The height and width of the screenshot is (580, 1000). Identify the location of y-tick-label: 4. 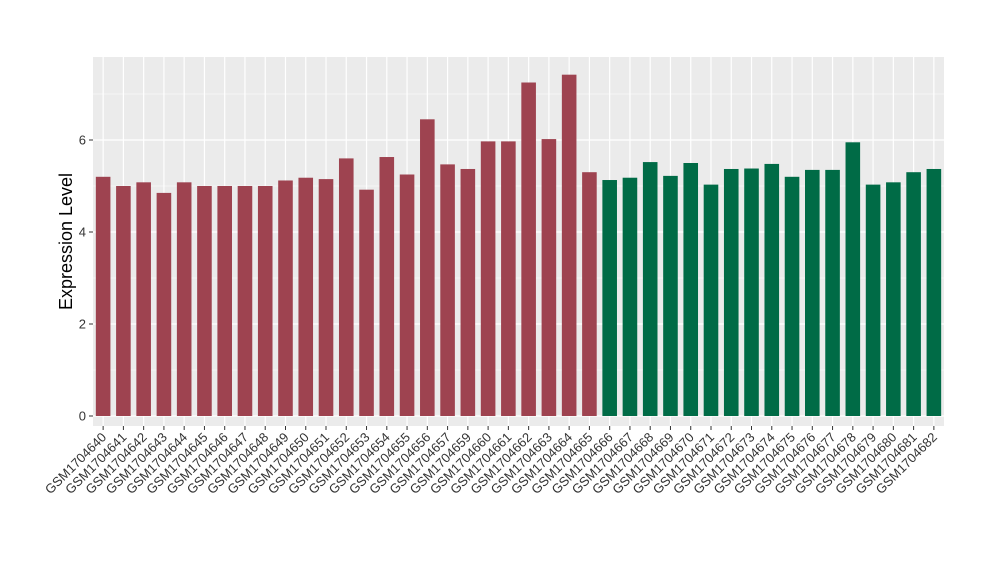
(82, 232).